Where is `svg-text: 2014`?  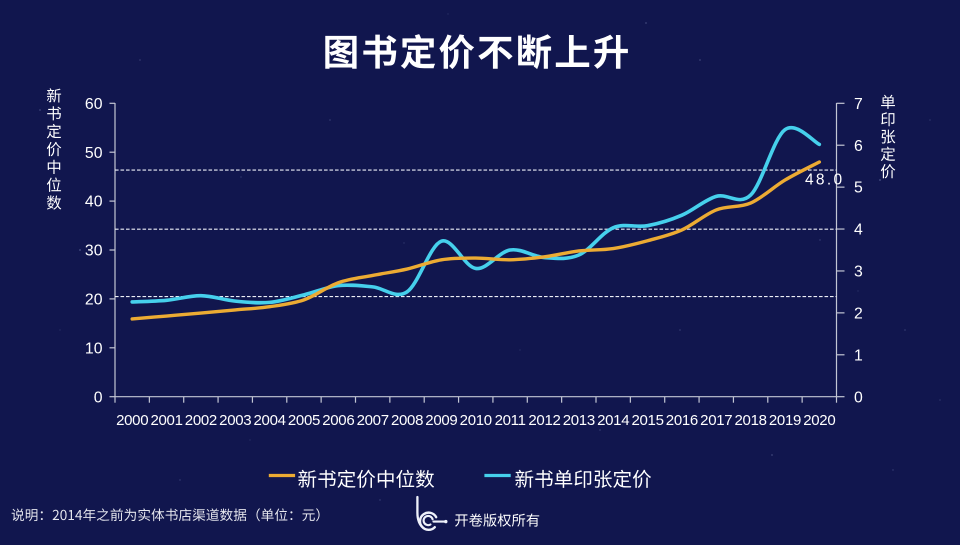
svg-text: 2014 is located at coordinates (613, 420).